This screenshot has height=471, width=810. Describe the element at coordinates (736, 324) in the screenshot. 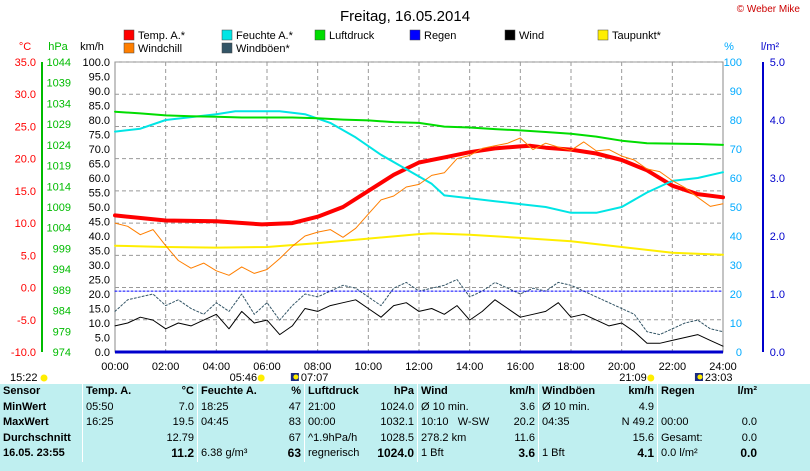

I see `axis-tick-label: 10` at that location.